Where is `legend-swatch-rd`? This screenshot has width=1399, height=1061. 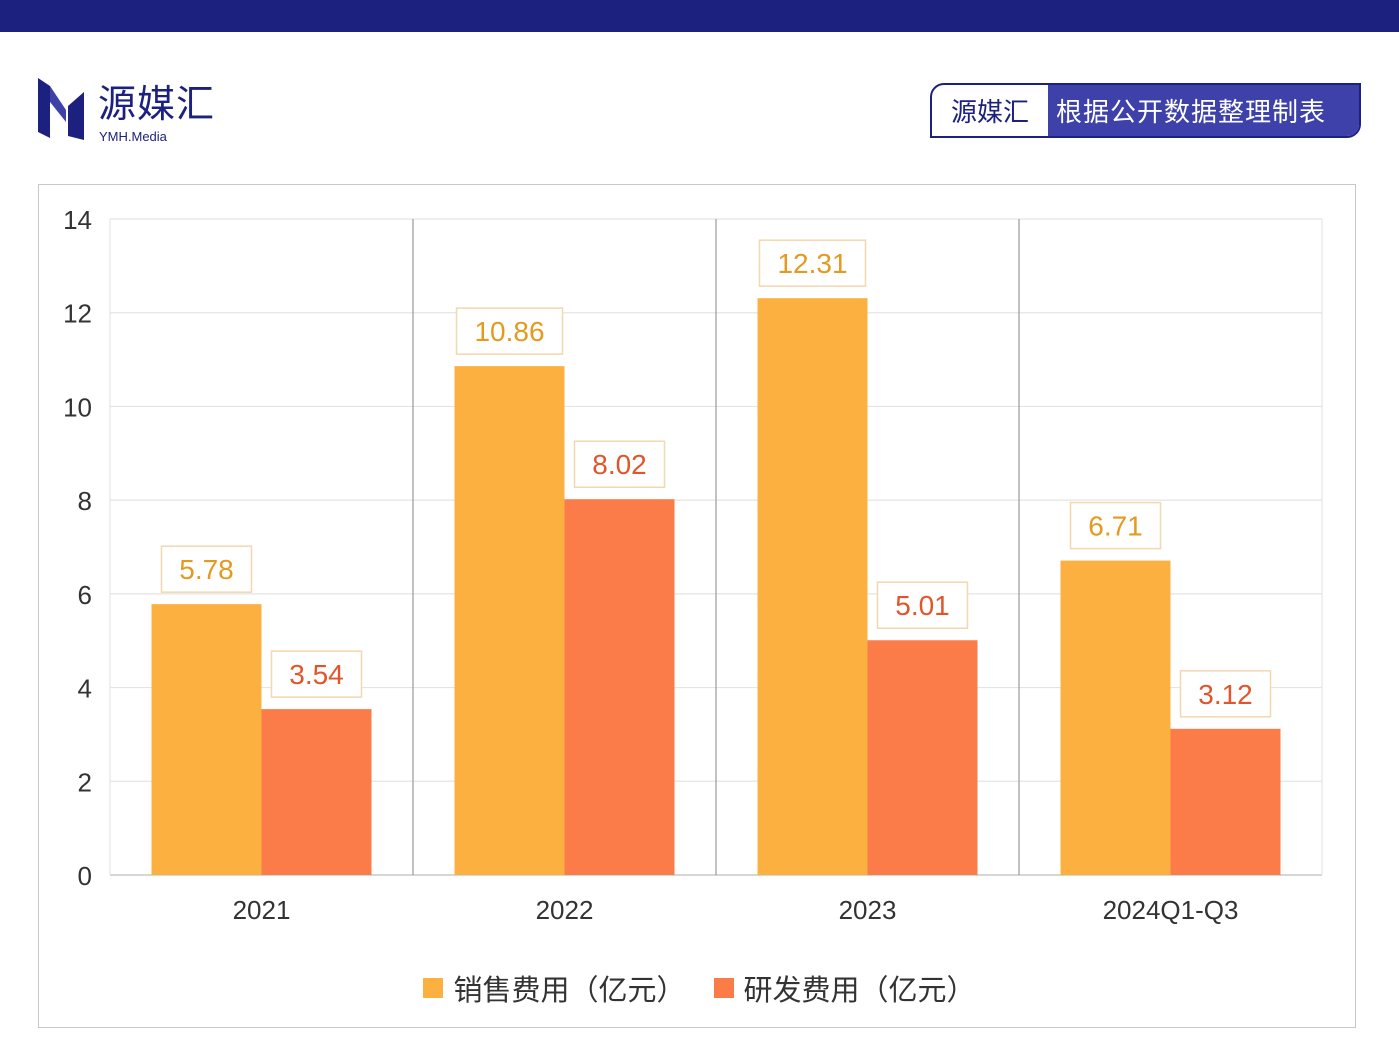 legend-swatch-rd is located at coordinates (723, 988).